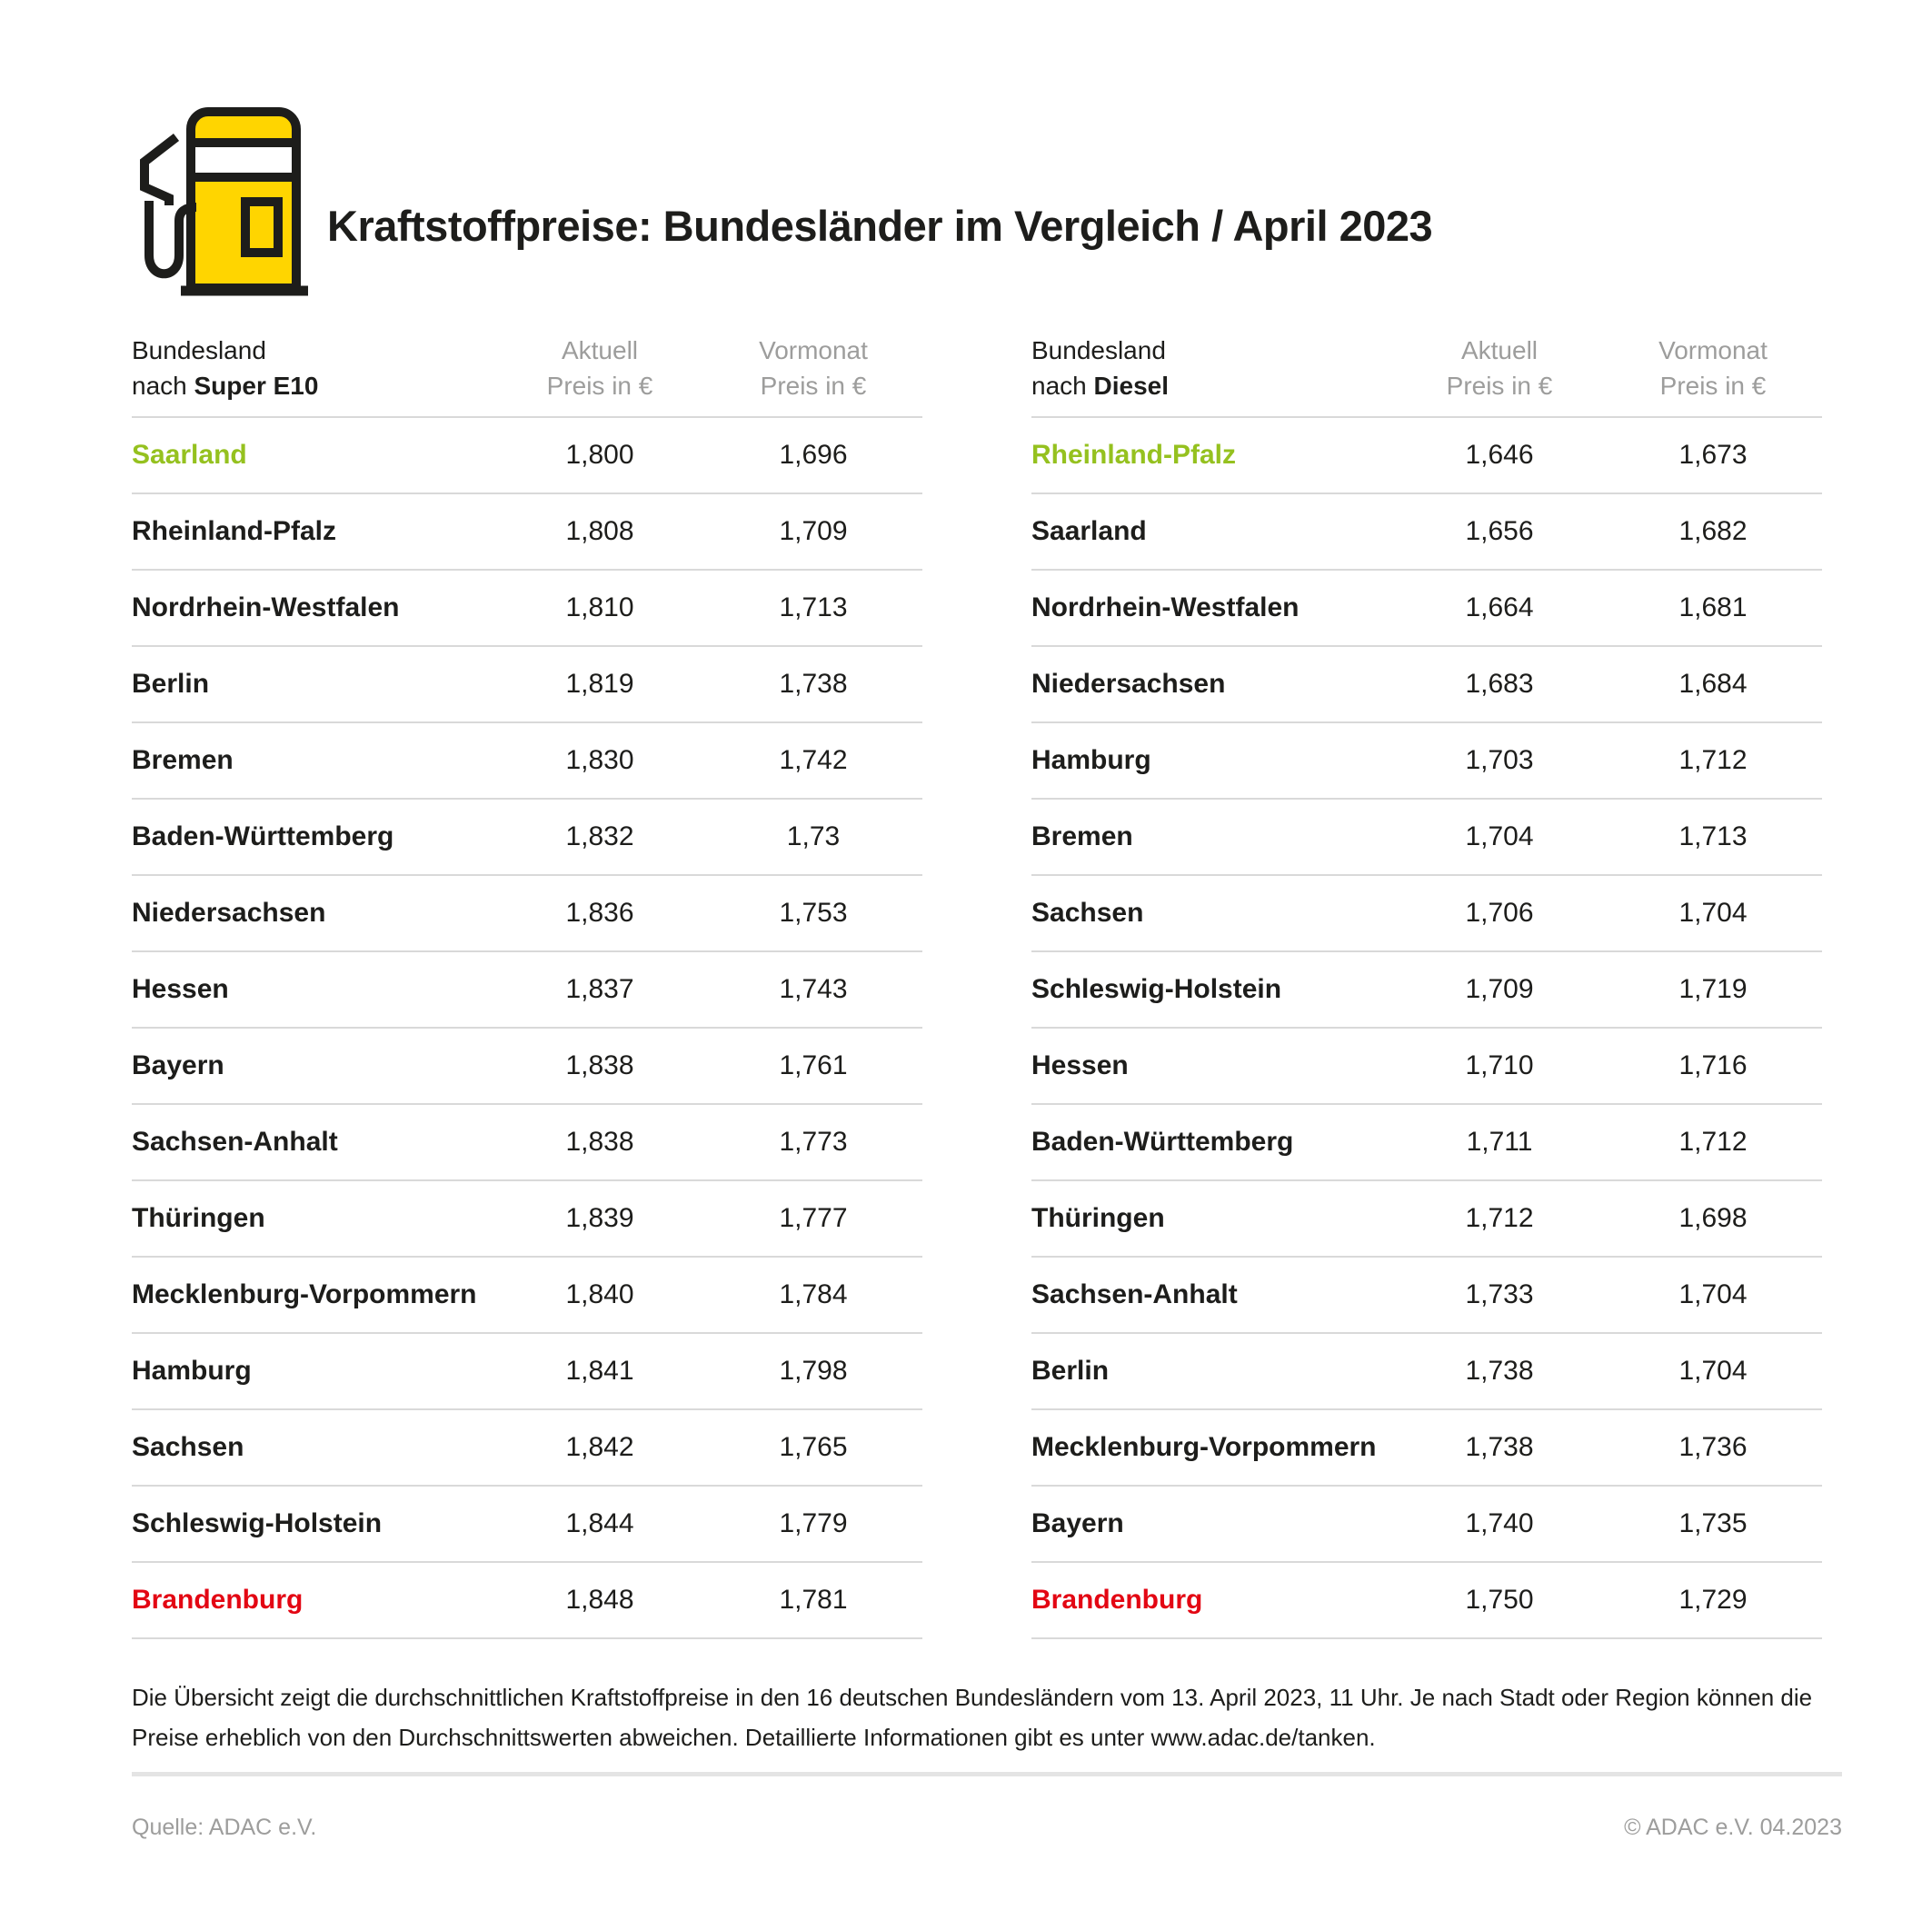 The height and width of the screenshot is (1920, 1932). What do you see at coordinates (814, 1065) in the screenshot?
I see `previous-price: 1,761` at bounding box center [814, 1065].